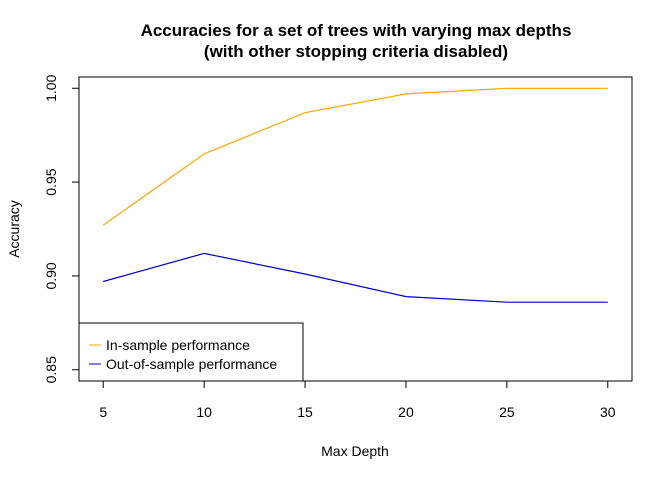 The image size is (672, 485). What do you see at coordinates (357, 400) in the screenshot?
I see `x-axis: 5 10 15 20 25 30` at bounding box center [357, 400].